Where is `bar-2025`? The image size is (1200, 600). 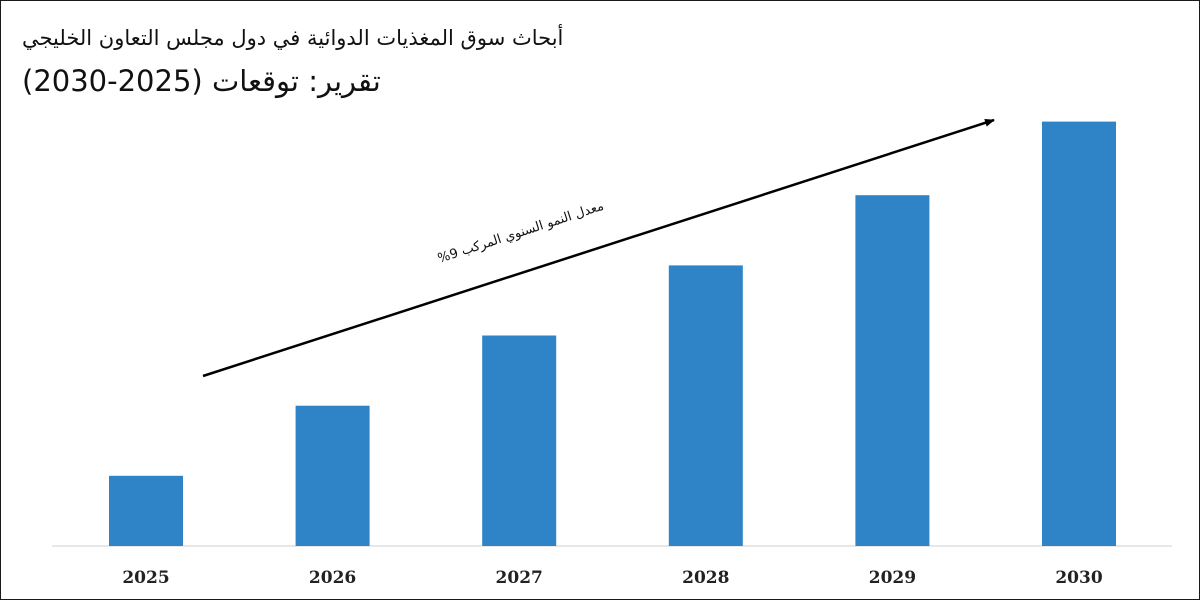 bar-2025 is located at coordinates (146, 510).